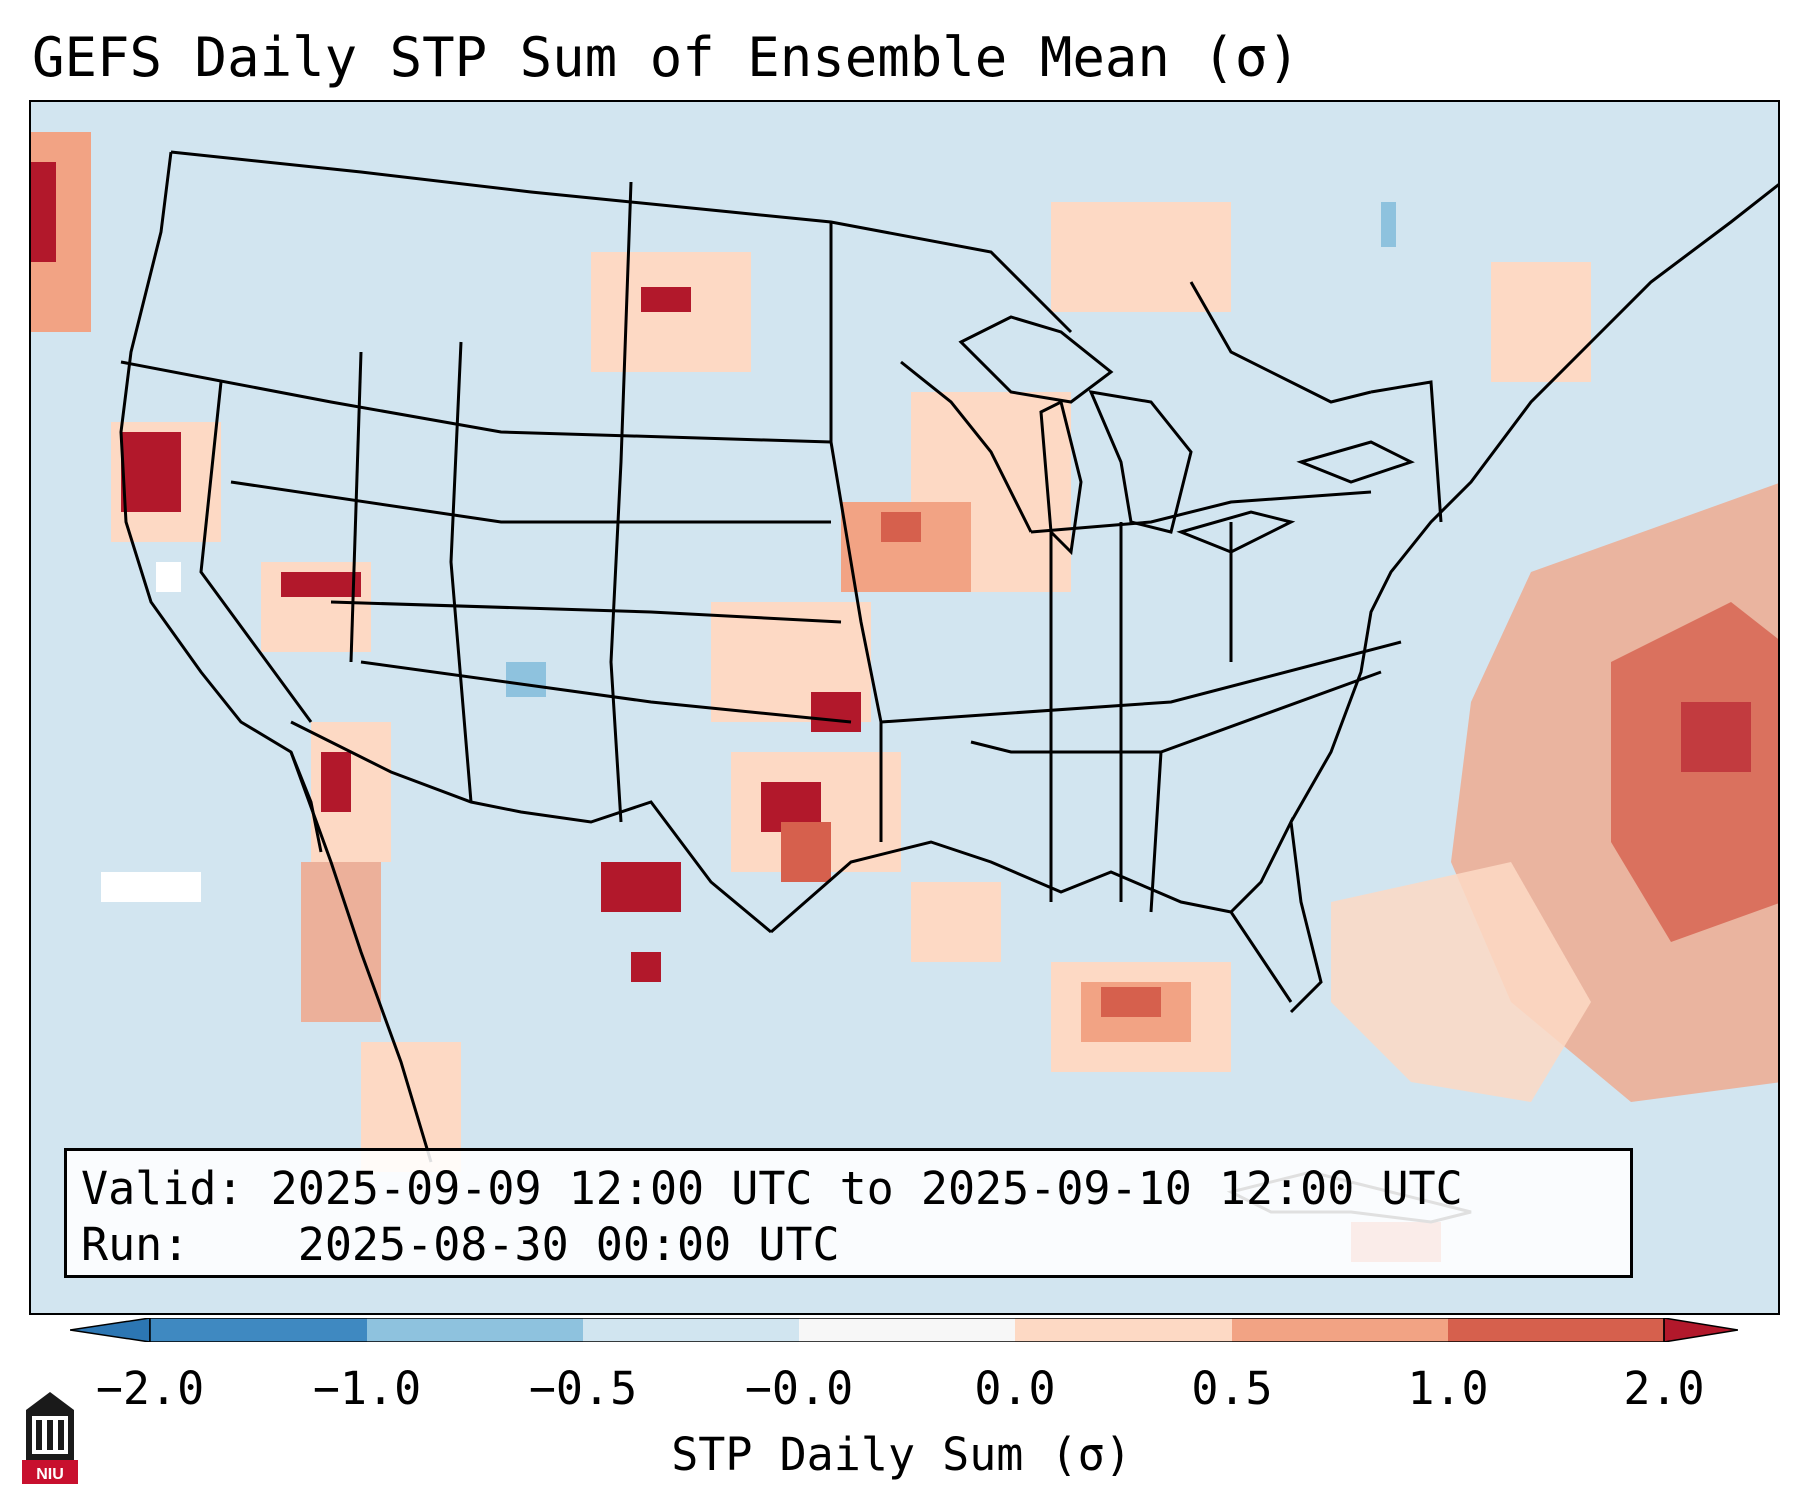 The width and height of the screenshot is (1803, 1506). What do you see at coordinates (50, 1474) in the screenshot?
I see `svg-text: NIU` at bounding box center [50, 1474].